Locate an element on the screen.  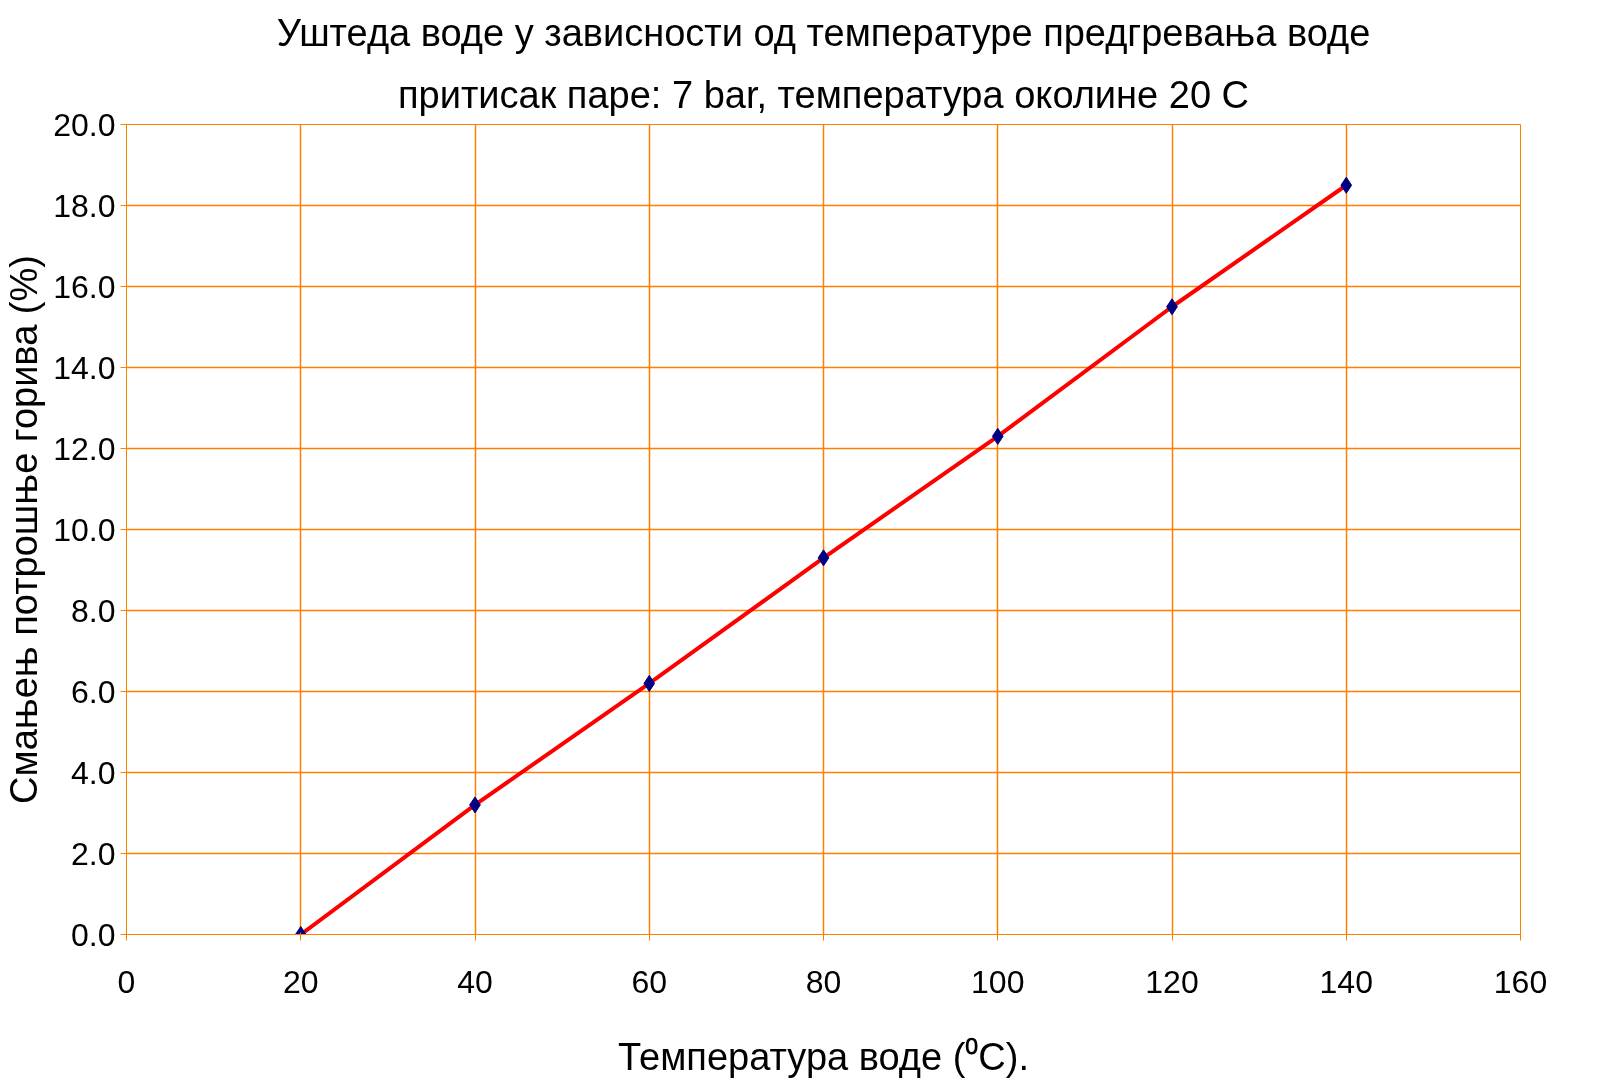
chart-subtitle: притисак паре: 7 bar, температура околине 20 C is located at coordinates (823, 94).